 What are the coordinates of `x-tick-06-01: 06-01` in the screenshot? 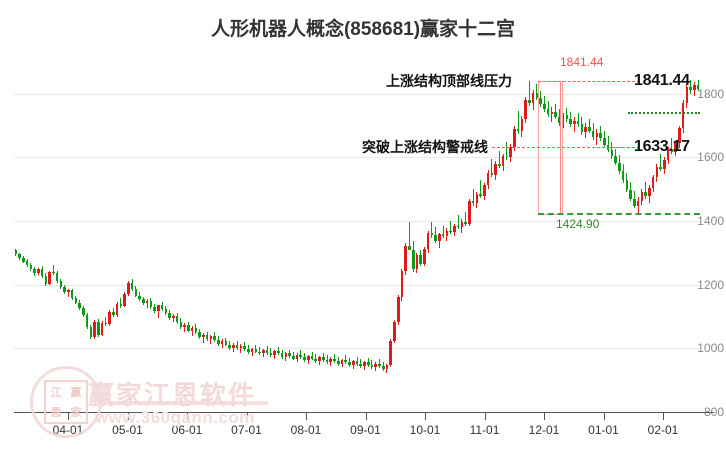 It's located at (187, 430).